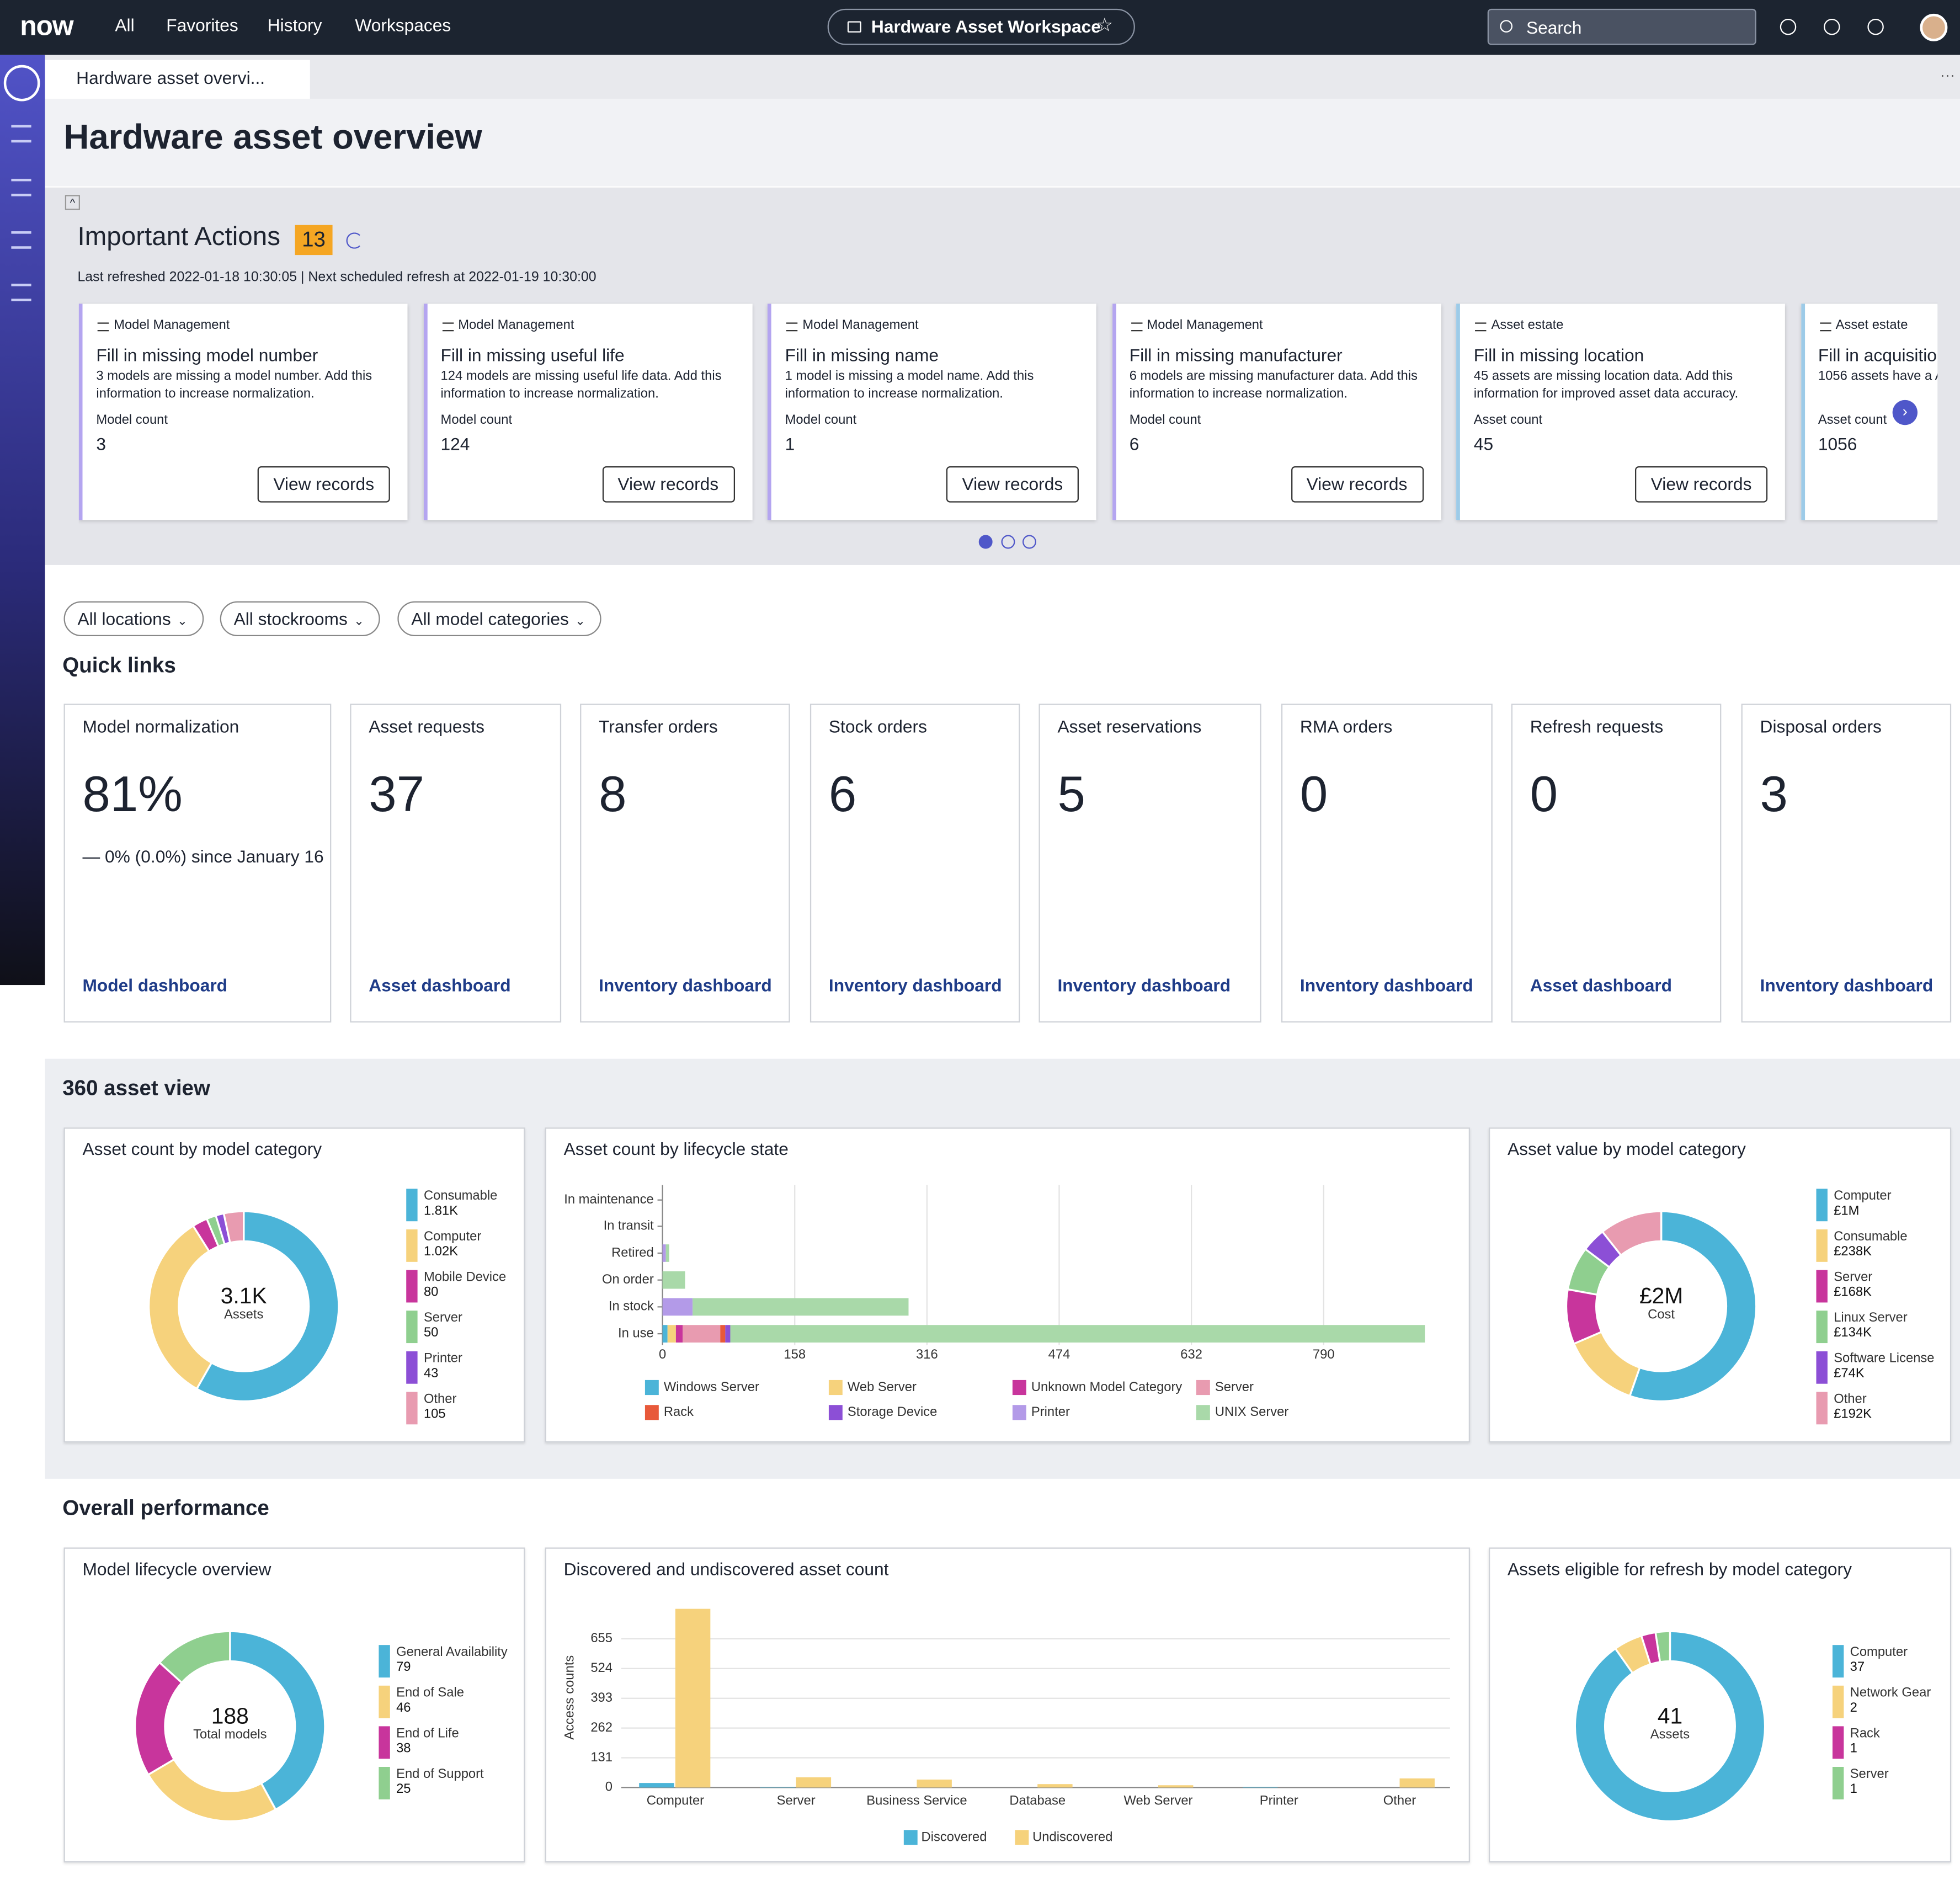 This screenshot has height=1896, width=1960. I want to click on y-tick-label: On order, so click(628, 1279).